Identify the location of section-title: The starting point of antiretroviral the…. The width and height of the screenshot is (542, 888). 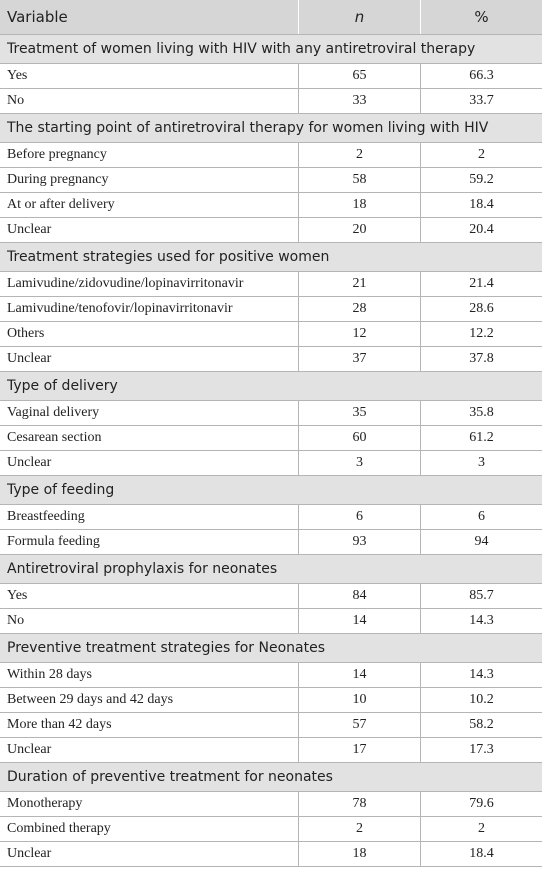
(271, 128).